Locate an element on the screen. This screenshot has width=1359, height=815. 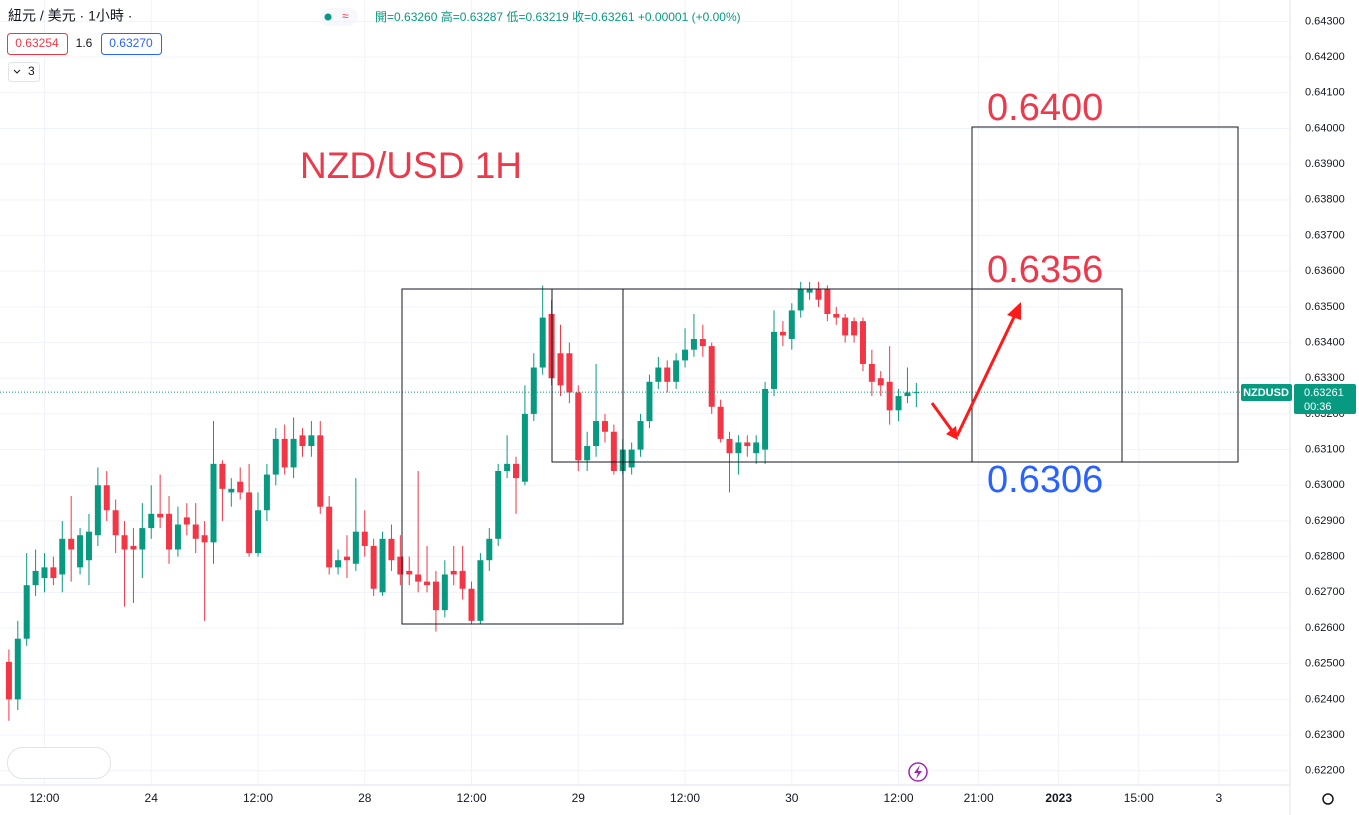
y-tick-label: 0.64000 is located at coordinates (1325, 128).